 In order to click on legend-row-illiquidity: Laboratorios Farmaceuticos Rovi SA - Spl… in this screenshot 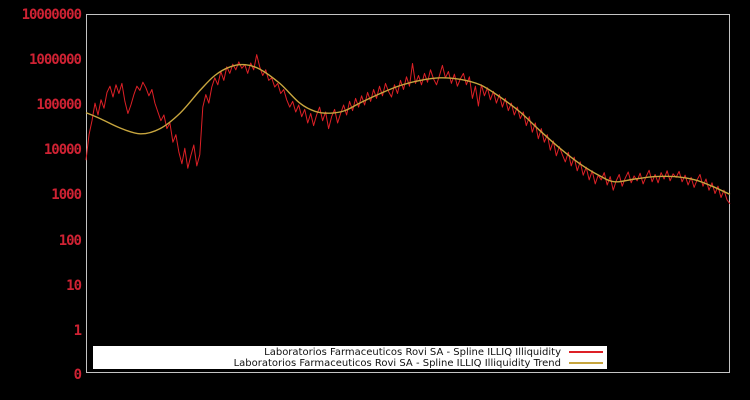, I will do `click(350, 352)`.